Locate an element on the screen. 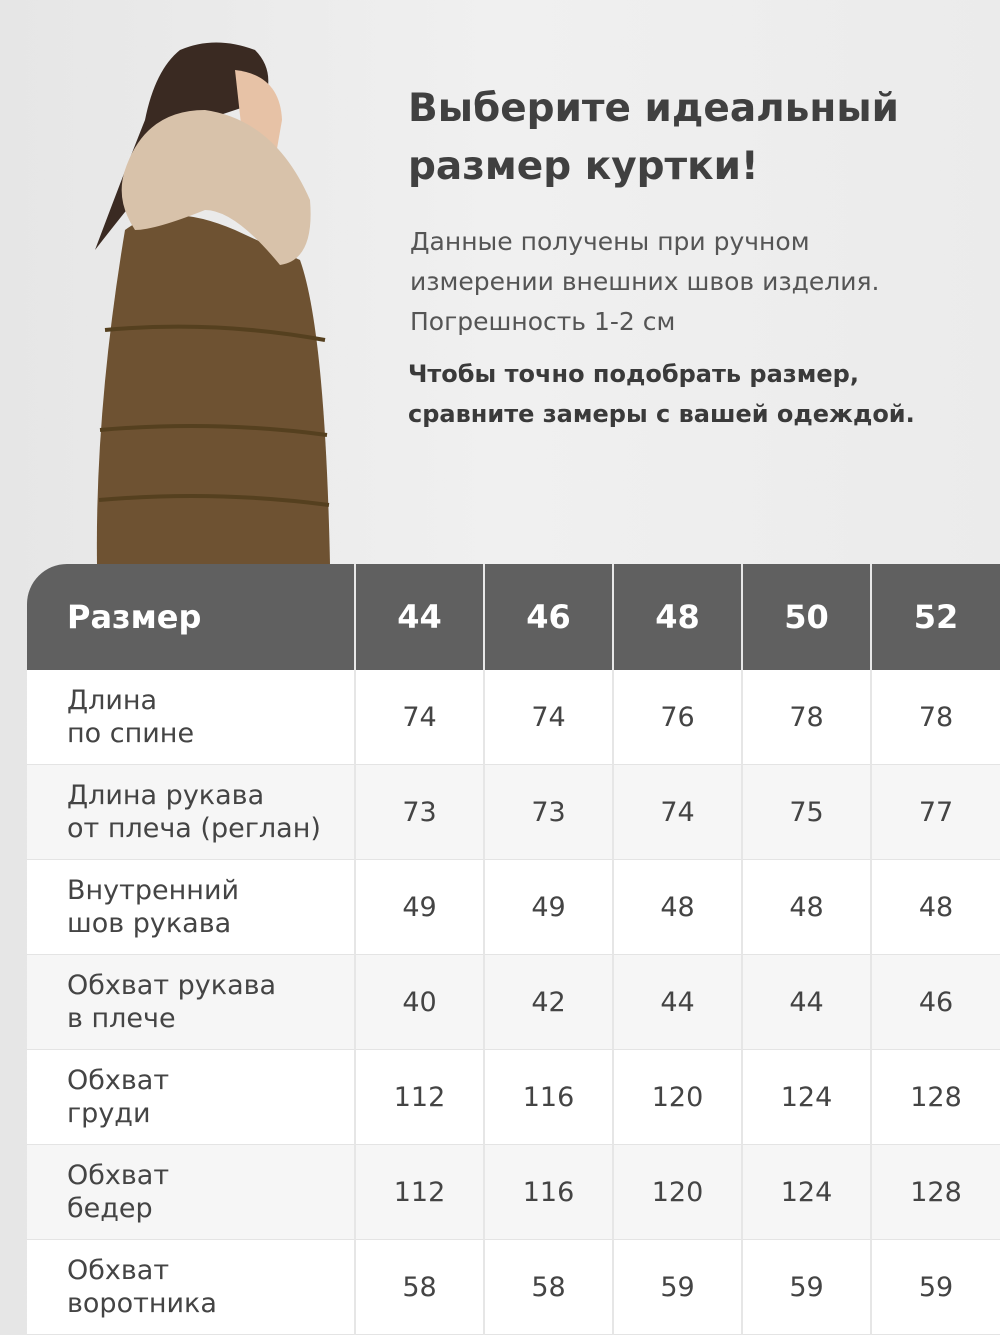 The height and width of the screenshot is (1335, 1000). info-line: измерении внешних швов изделия. is located at coordinates (645, 281).